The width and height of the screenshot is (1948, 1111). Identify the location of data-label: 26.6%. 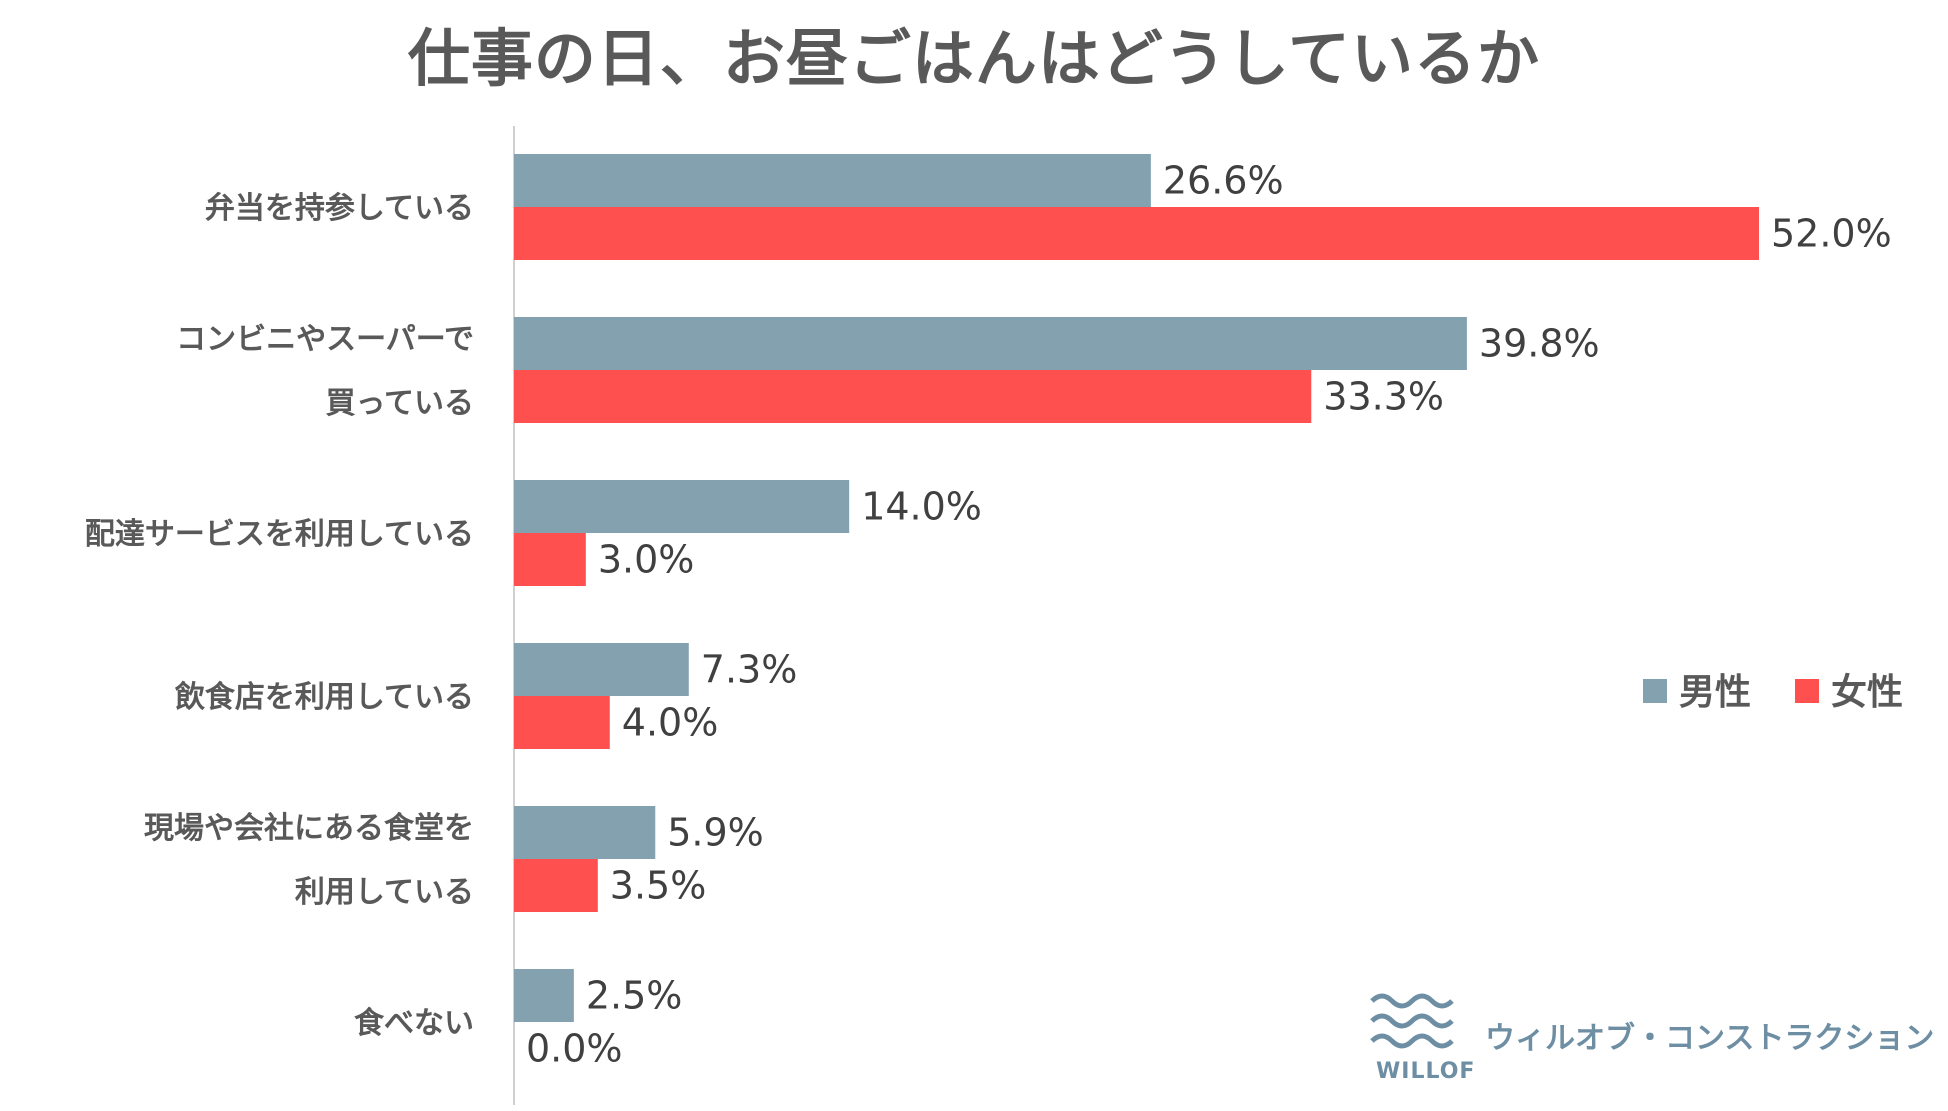
(1223, 181).